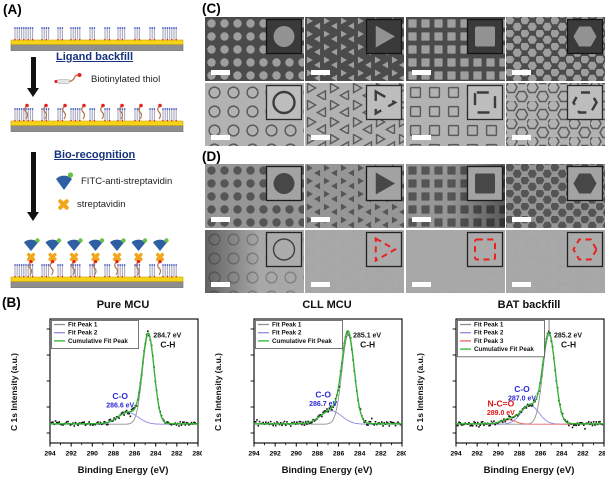 This screenshot has width=605, height=491. What do you see at coordinates (167, 335) in the screenshot?
I see `svg-text: 284.7 eV` at bounding box center [167, 335].